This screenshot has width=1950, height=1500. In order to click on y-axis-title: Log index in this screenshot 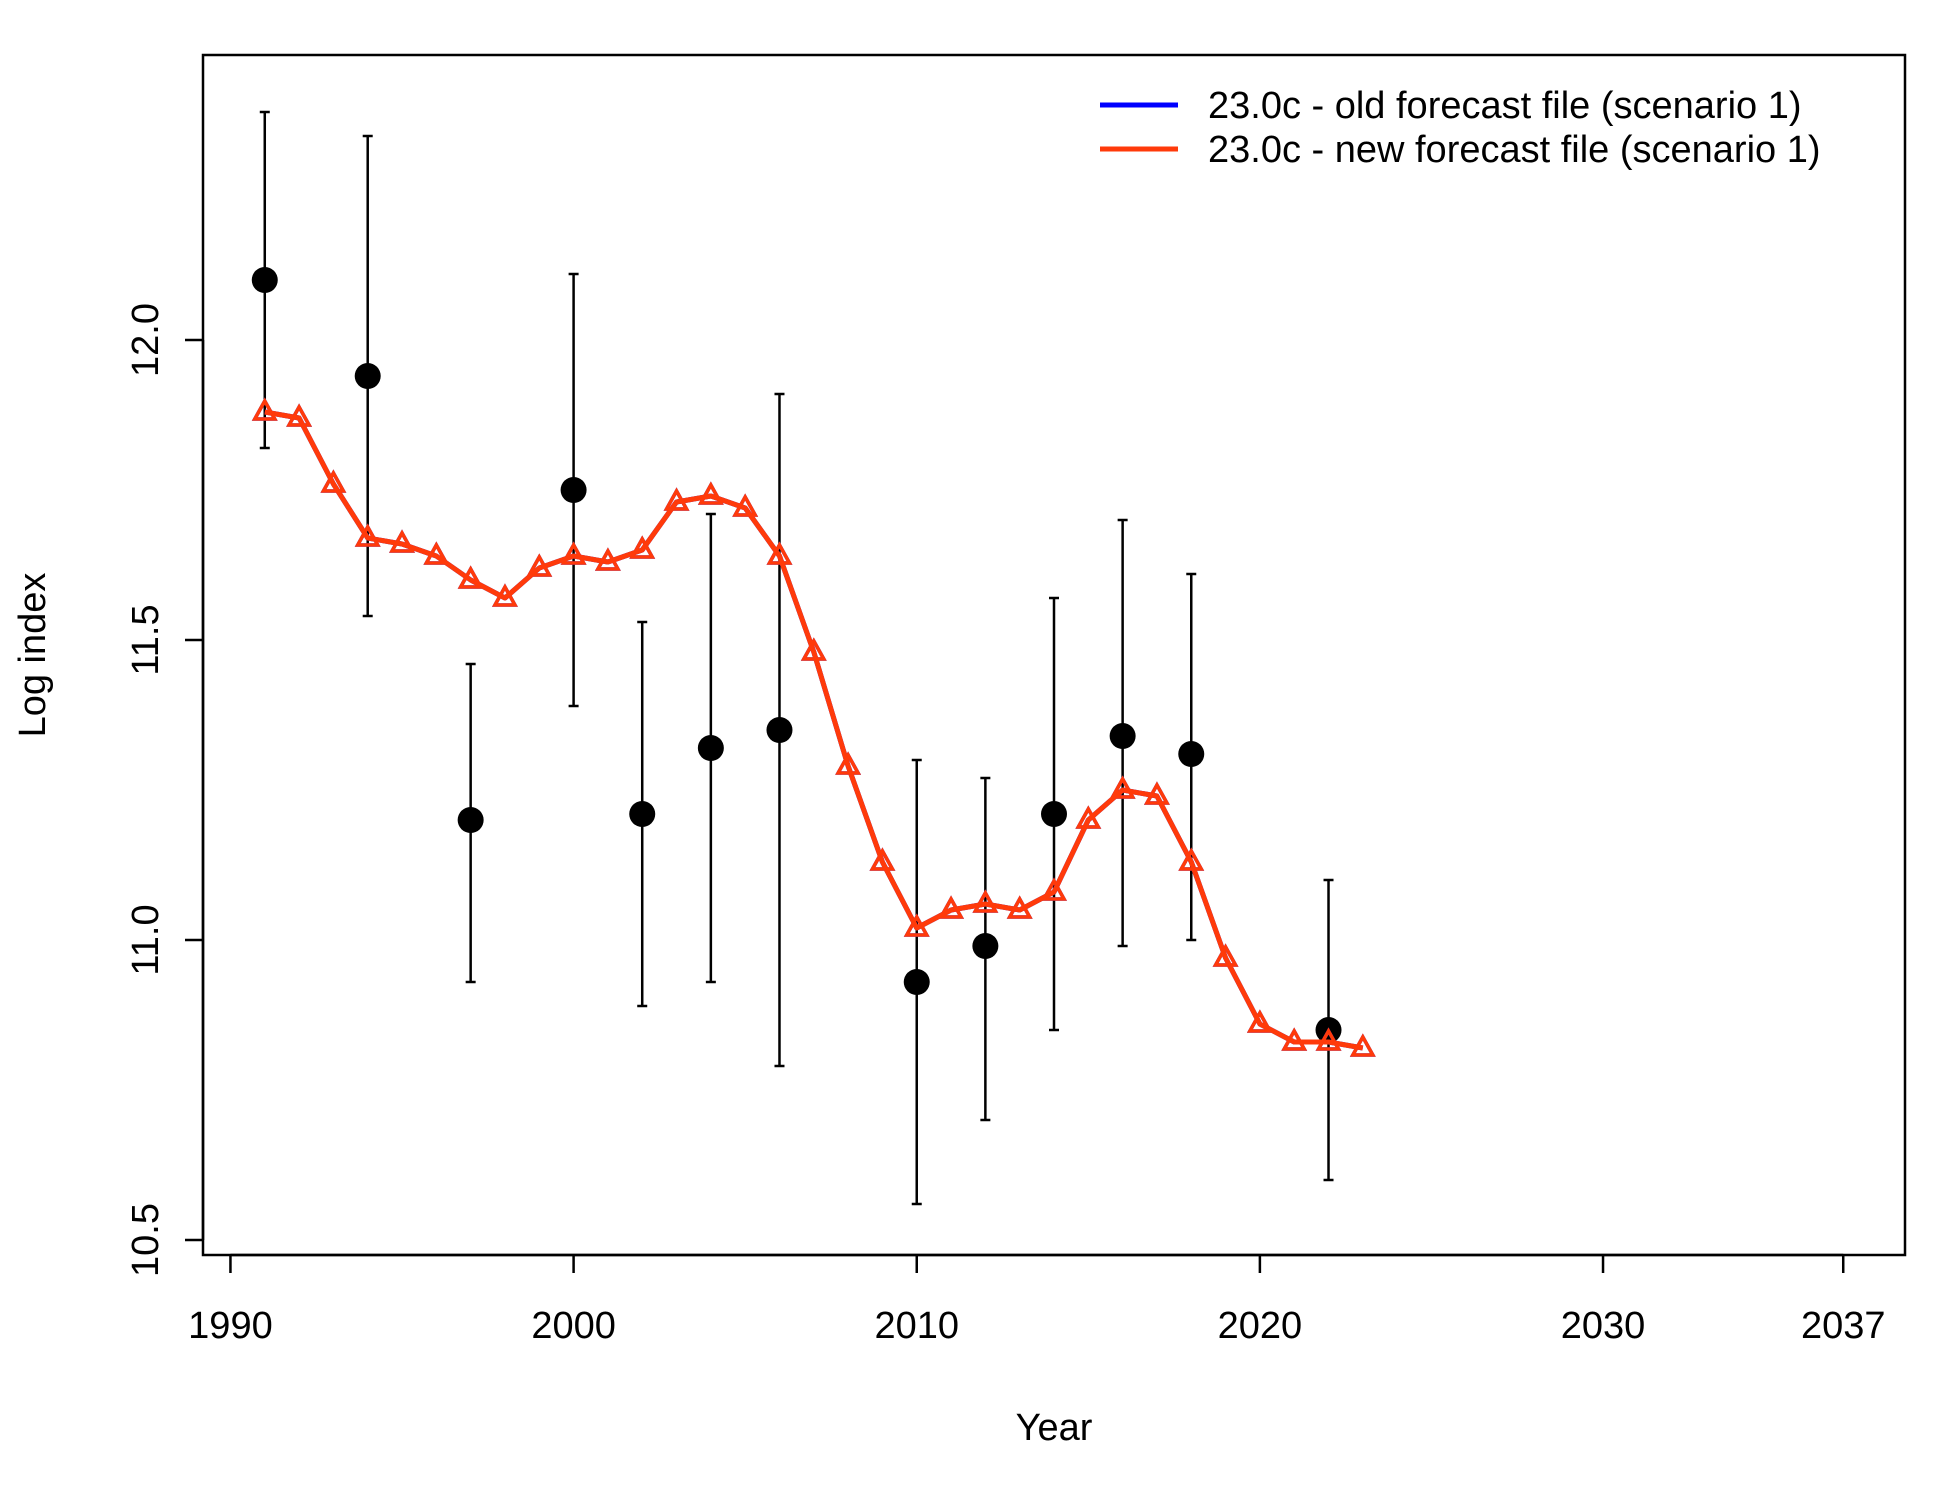, I will do `click(33, 655)`.